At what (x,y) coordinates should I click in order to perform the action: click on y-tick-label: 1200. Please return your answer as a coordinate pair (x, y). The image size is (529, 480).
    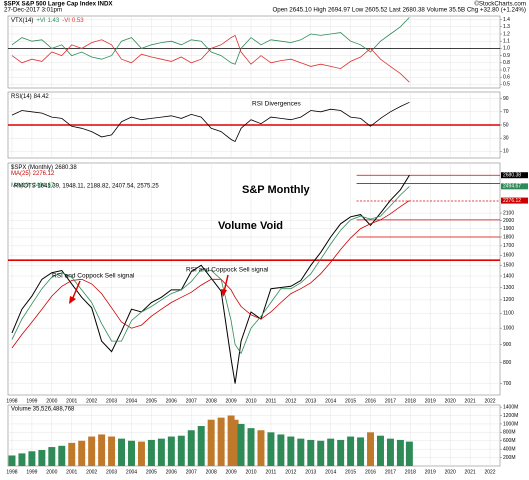
    Looking at the image, I should click on (508, 300).